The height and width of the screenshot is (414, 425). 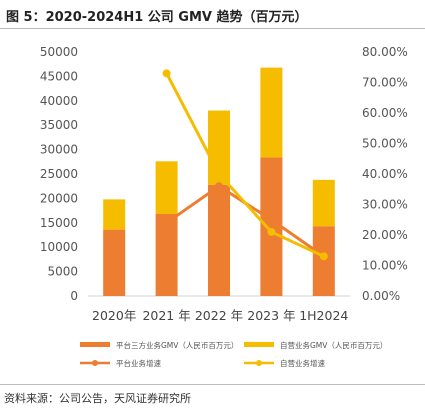 I want to click on x-tick-label: 2021 年, so click(x=166, y=315).